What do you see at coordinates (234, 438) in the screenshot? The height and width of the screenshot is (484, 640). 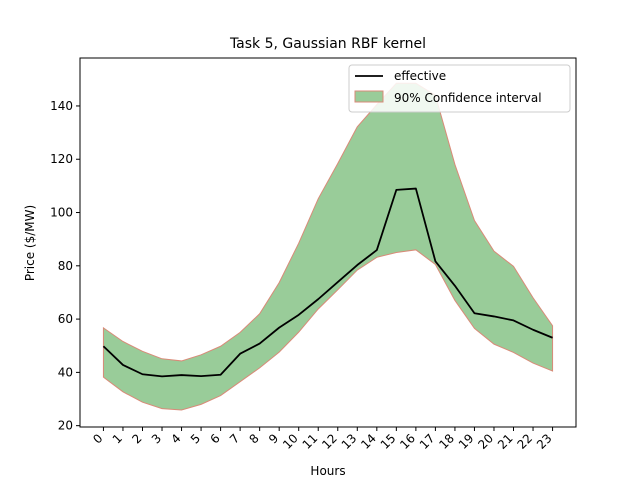 I see `x-tick-label: 7` at bounding box center [234, 438].